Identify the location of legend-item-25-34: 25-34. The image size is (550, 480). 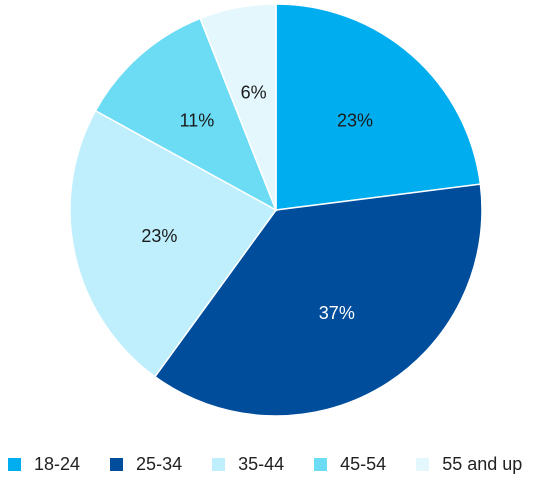
(146, 464).